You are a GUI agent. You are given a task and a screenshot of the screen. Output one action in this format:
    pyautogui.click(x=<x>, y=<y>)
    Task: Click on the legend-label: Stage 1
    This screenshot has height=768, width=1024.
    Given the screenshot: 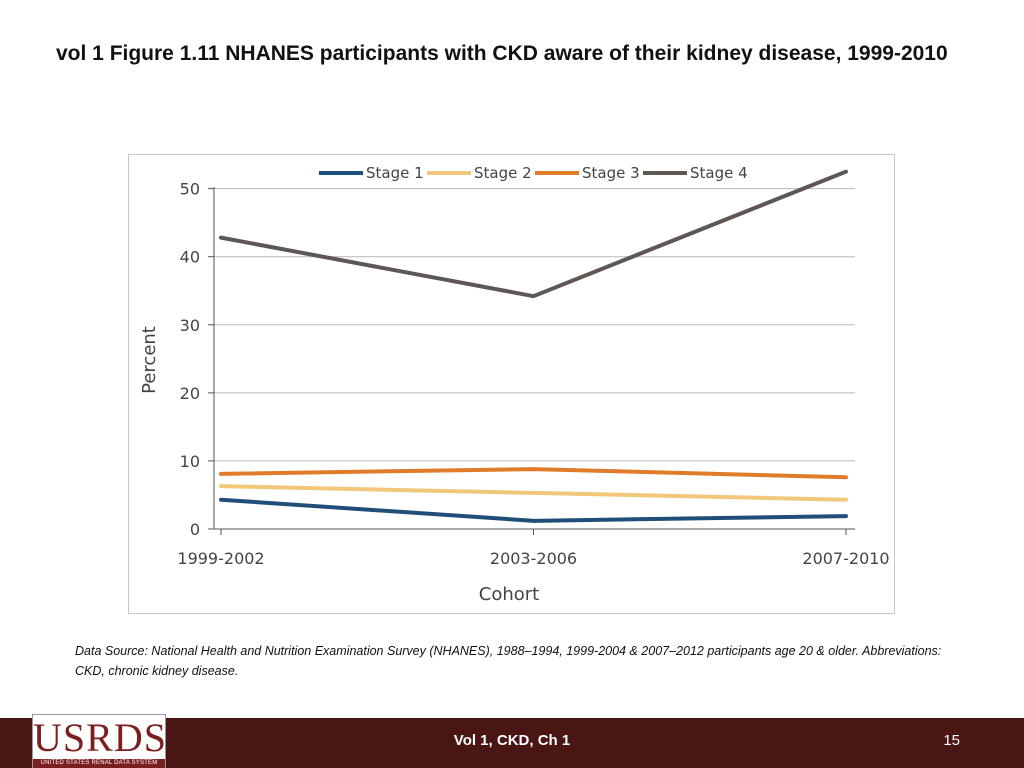 What is the action you would take?
    pyautogui.click(x=395, y=173)
    